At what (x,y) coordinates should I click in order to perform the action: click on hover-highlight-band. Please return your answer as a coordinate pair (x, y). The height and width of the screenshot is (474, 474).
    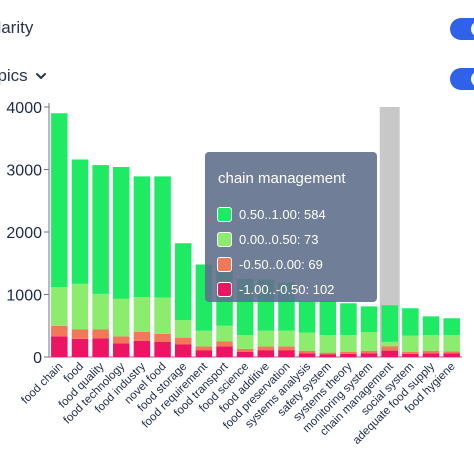
    Looking at the image, I should click on (389, 232).